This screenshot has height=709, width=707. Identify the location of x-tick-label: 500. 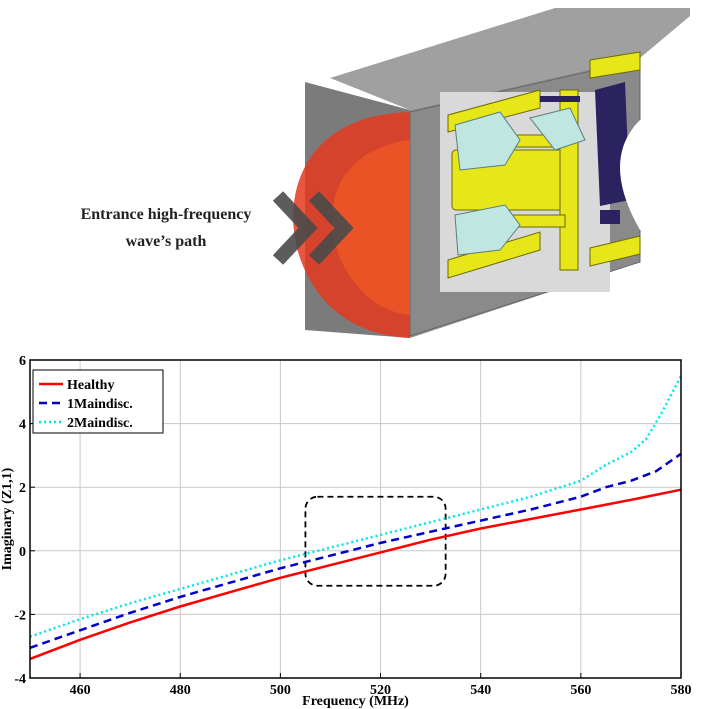
(280, 690).